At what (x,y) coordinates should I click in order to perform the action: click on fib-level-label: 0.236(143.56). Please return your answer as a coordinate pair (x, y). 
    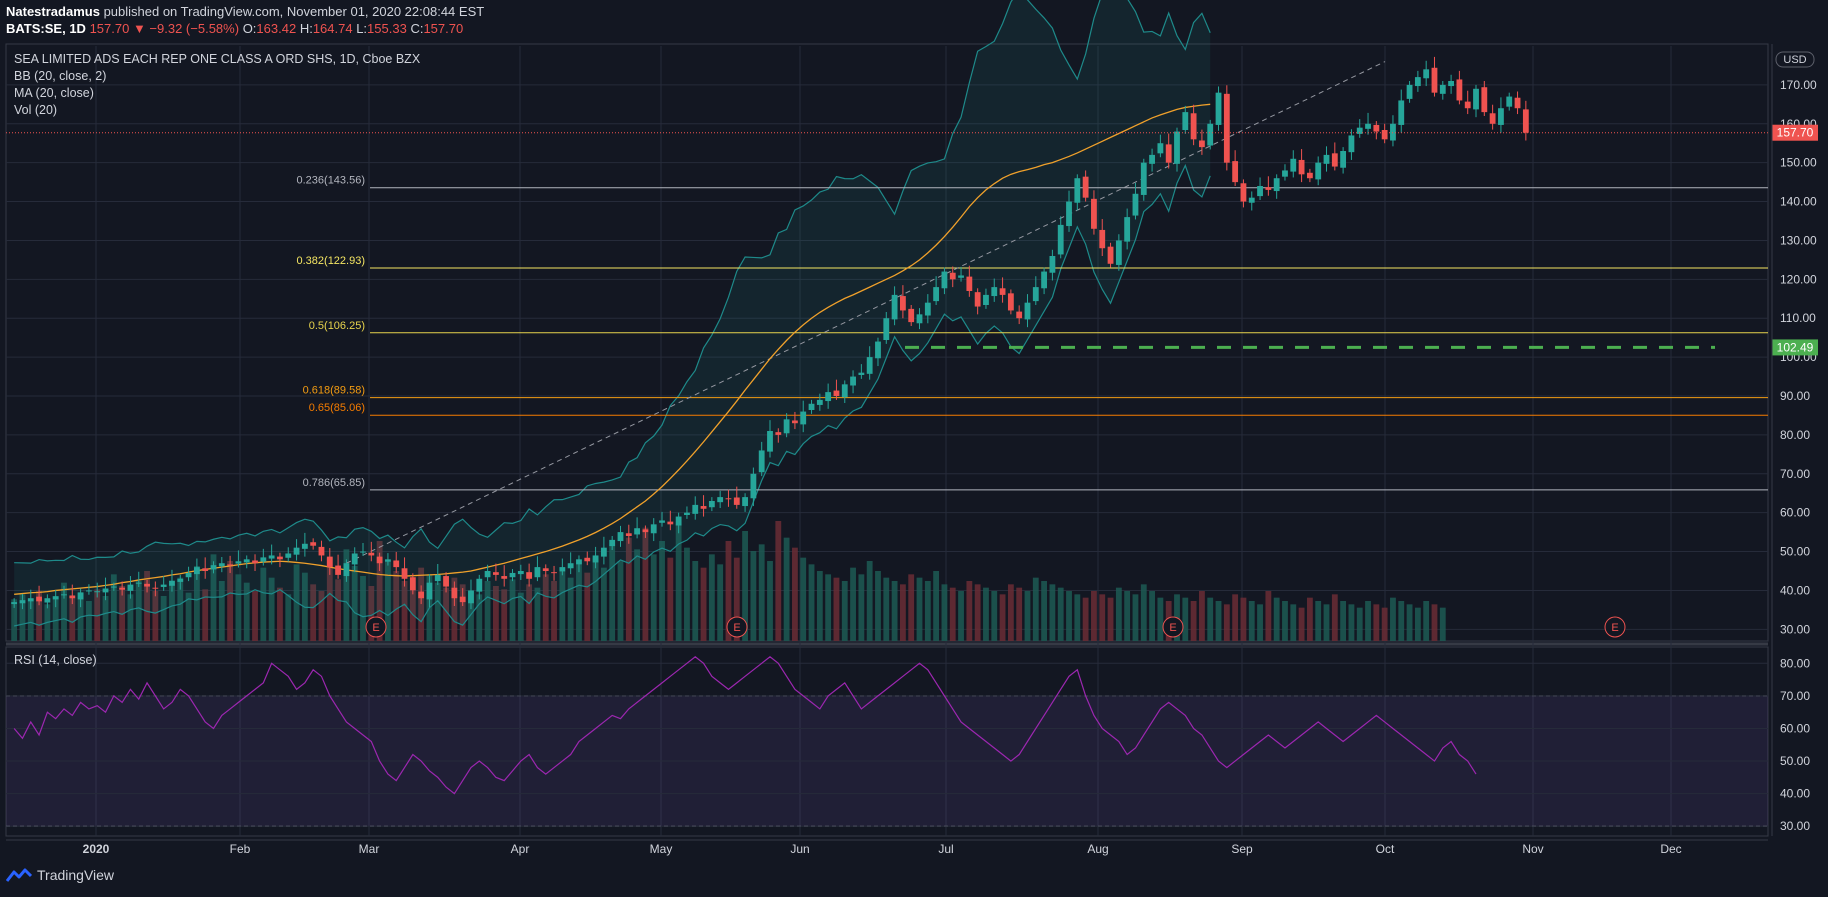
    Looking at the image, I should click on (331, 181).